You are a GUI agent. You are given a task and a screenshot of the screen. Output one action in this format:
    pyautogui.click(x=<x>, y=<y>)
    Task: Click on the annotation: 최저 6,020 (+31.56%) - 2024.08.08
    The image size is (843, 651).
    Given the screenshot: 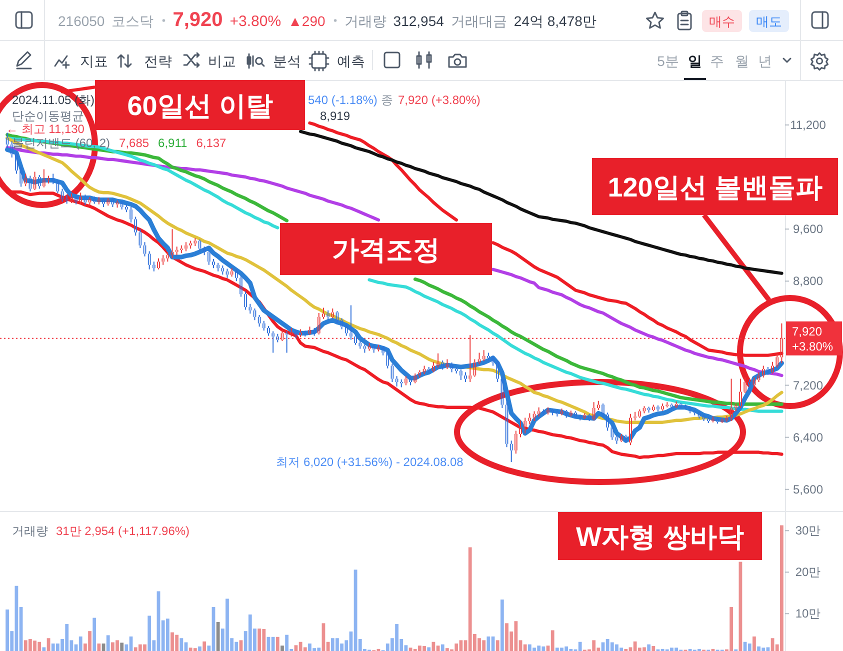 What is the action you would take?
    pyautogui.click(x=370, y=462)
    